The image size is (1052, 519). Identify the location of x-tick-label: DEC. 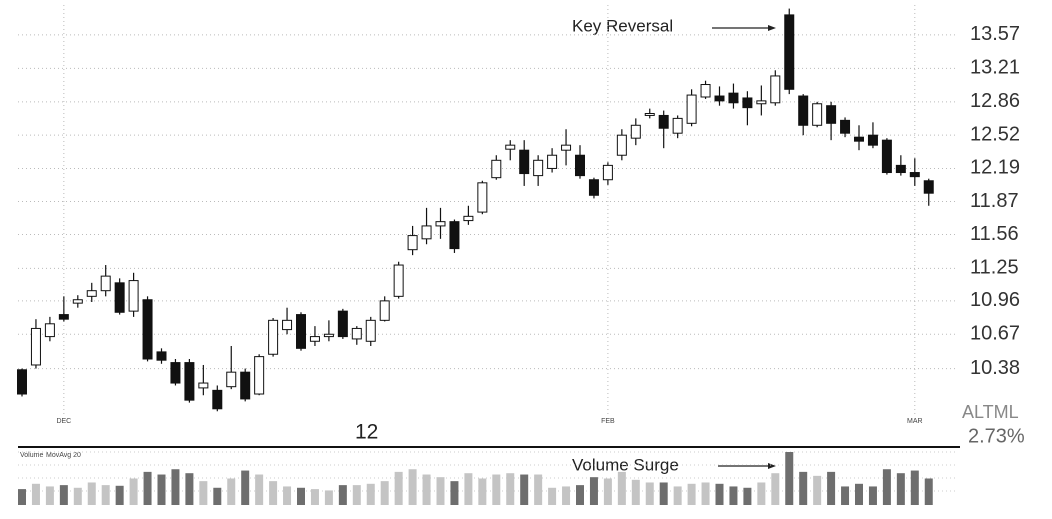
(63, 421).